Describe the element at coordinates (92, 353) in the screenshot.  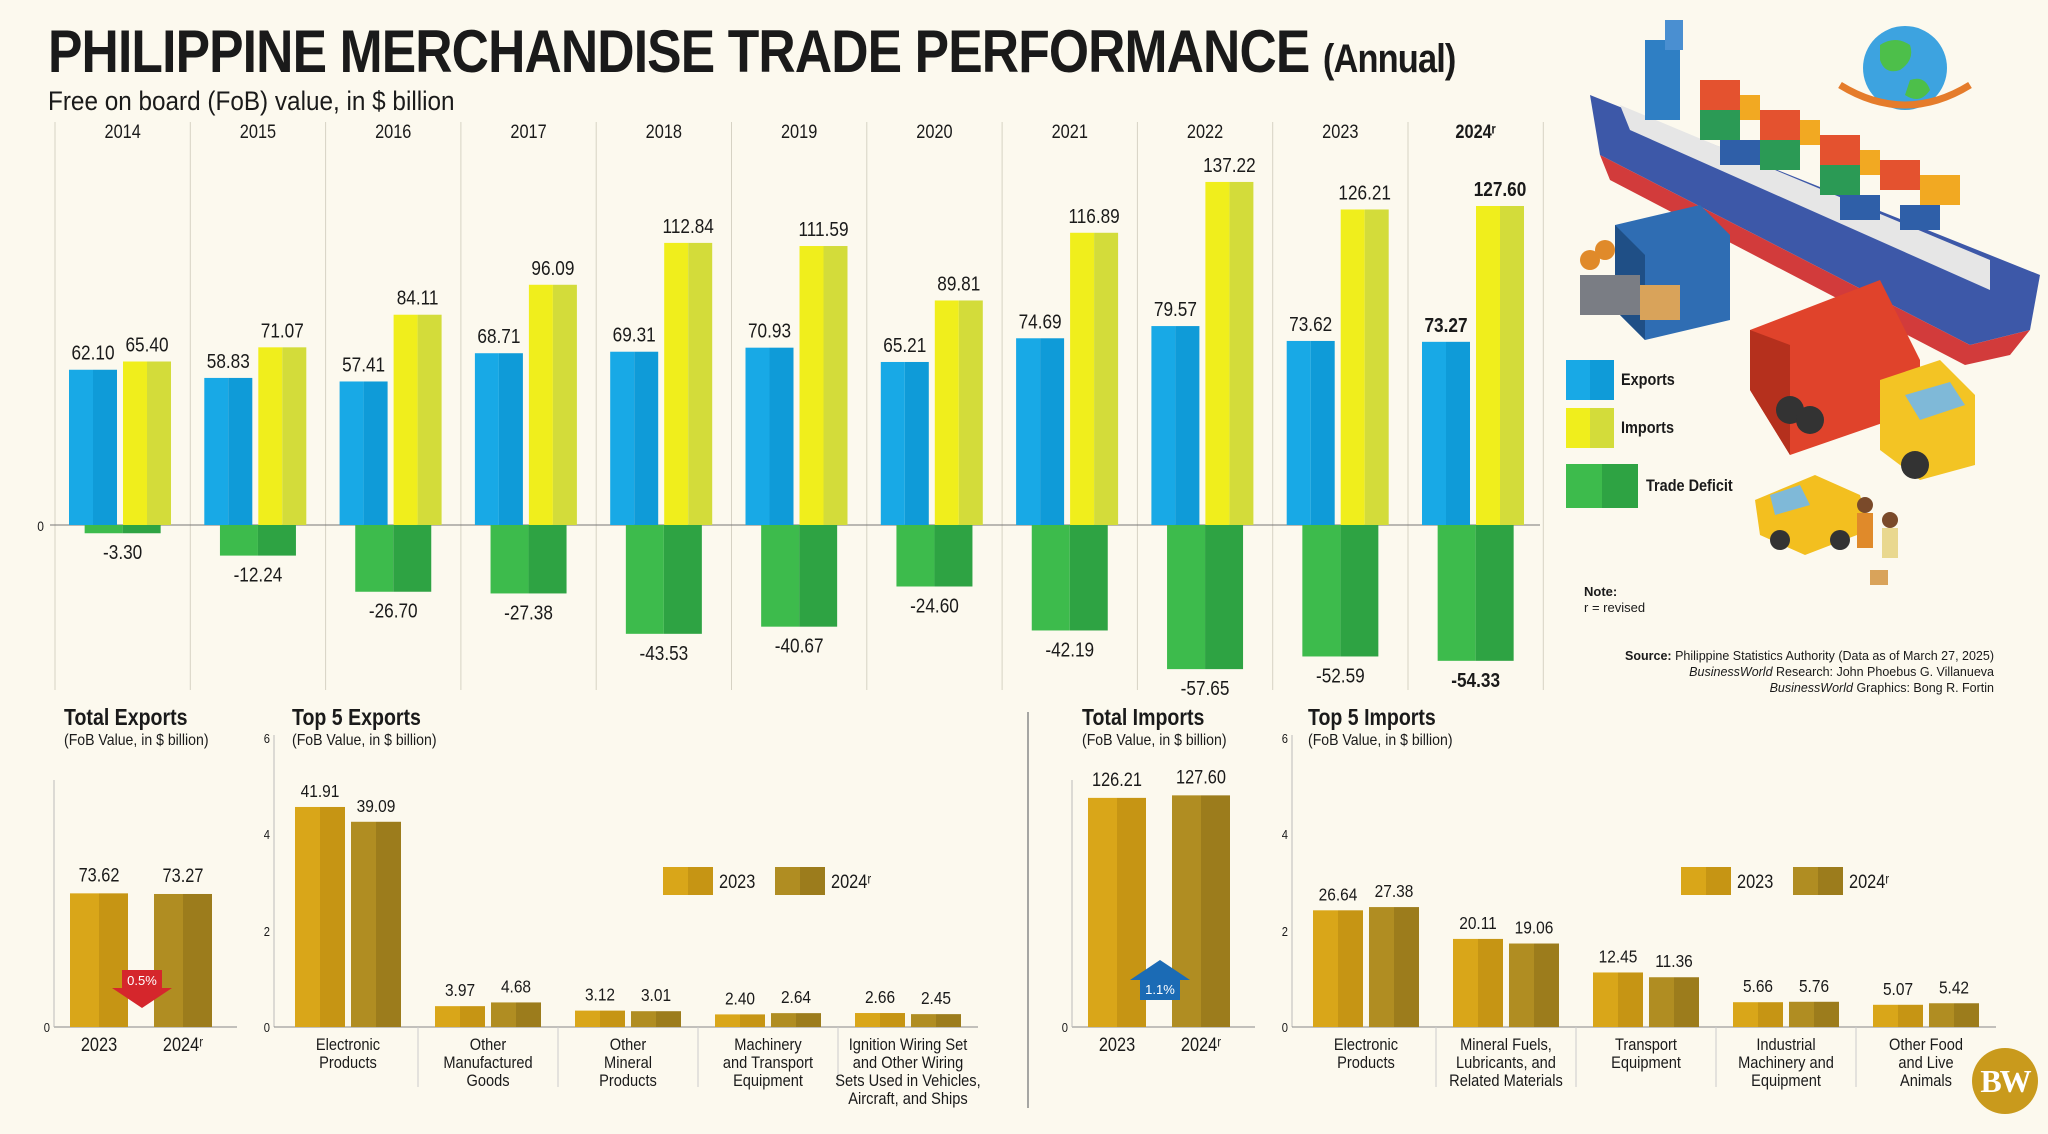
I see `exports-value-label: 62.10` at that location.